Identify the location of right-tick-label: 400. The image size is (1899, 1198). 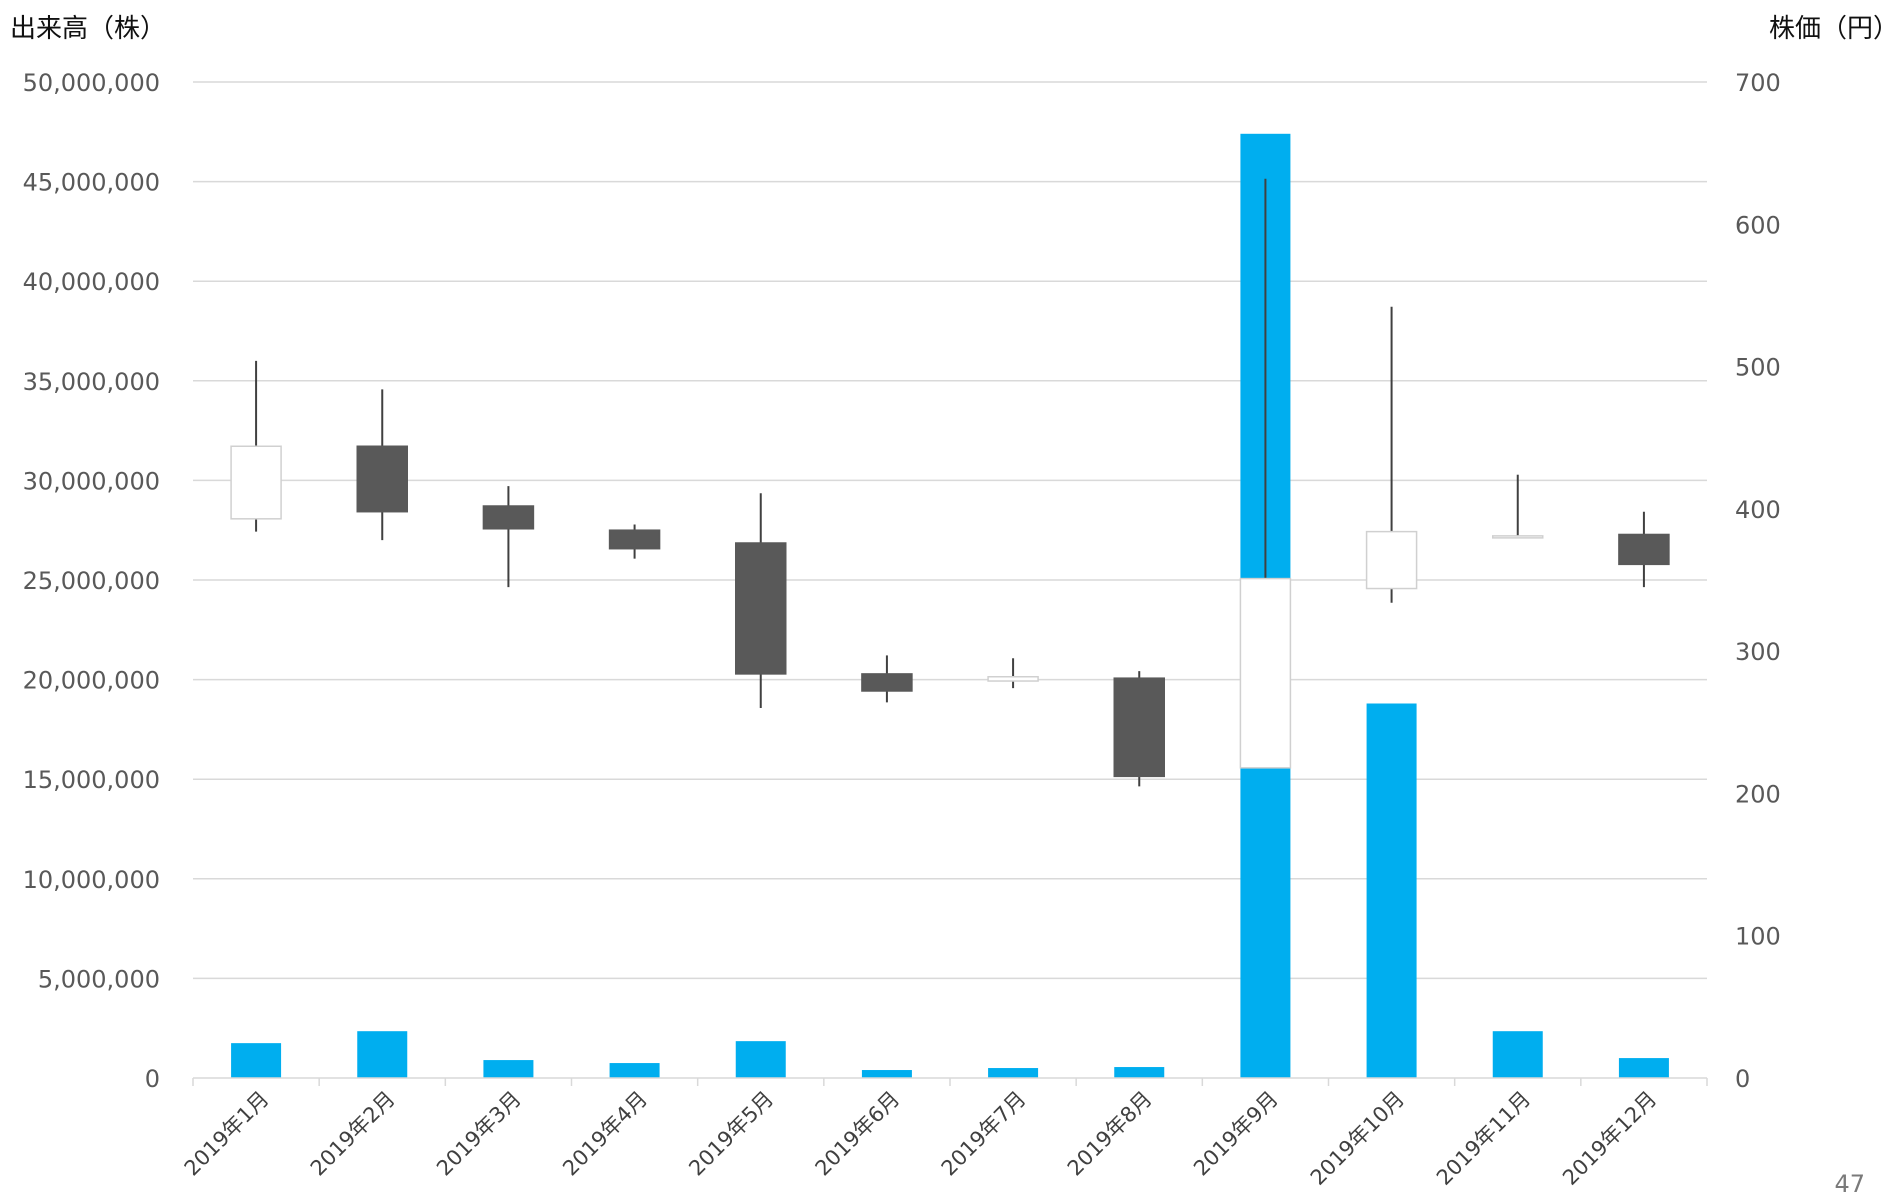
(1758, 510).